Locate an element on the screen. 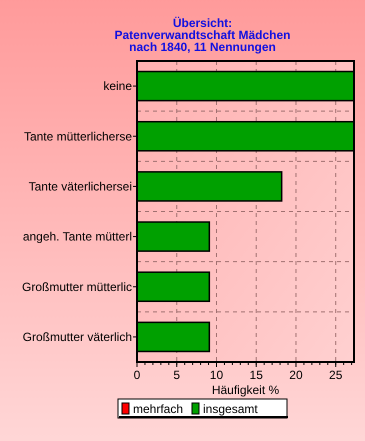 Image resolution: width=365 pixels, height=441 pixels. chart-title: Übersicht: Patenverwandtschaft Mädchen nach 1840, 11 Nennungen is located at coordinates (202, 35).